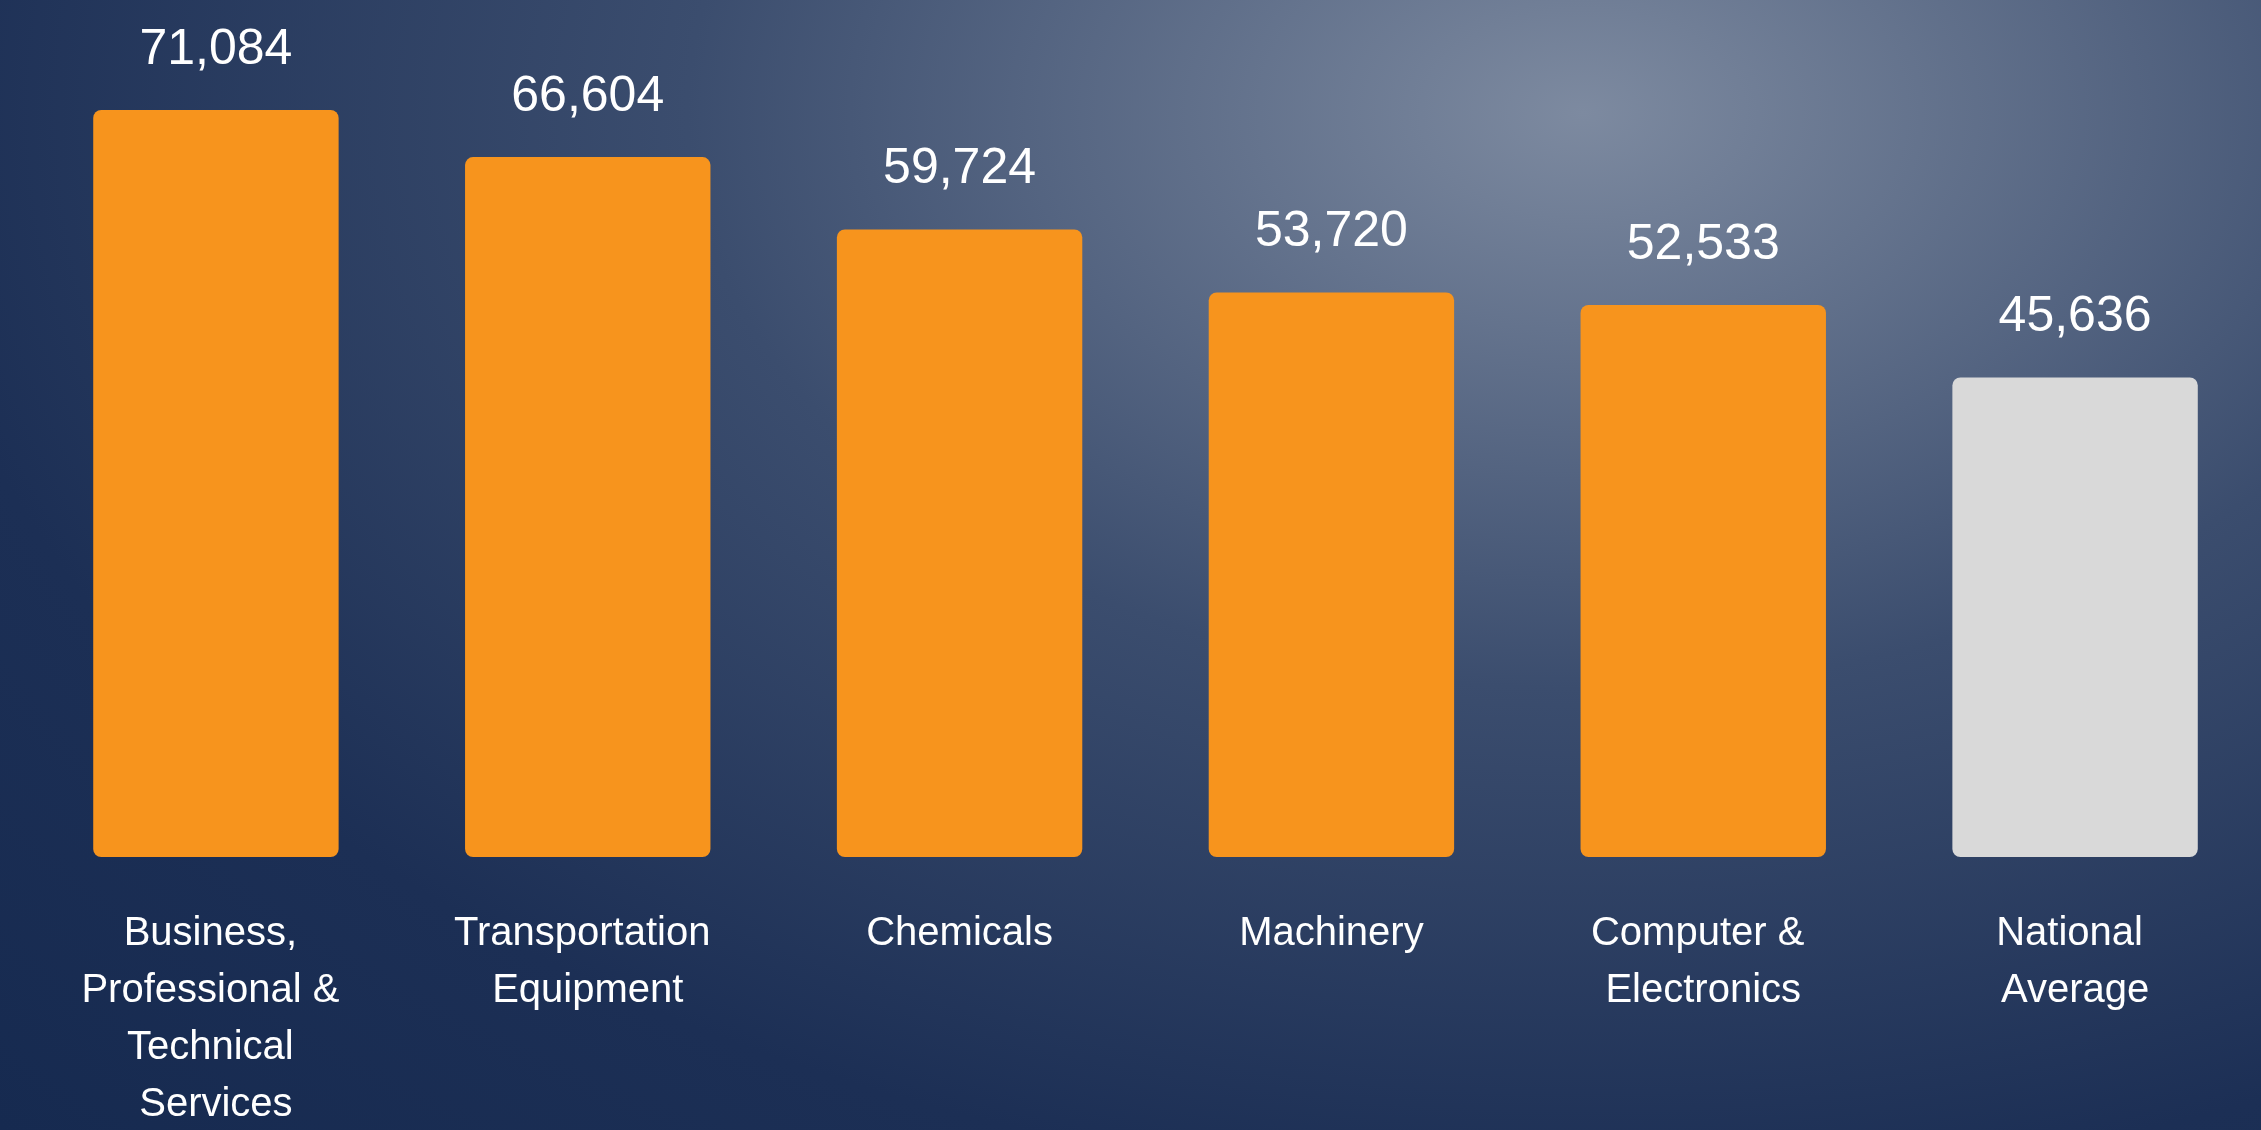 The width and height of the screenshot is (2261, 1130). I want to click on x-tick-label: Transportation Equipment, so click(587, 959).